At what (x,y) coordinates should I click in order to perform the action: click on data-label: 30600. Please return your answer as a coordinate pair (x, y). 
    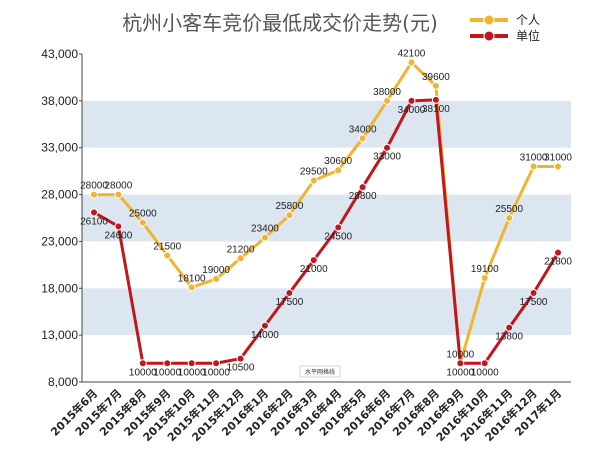
    Looking at the image, I should click on (338, 161).